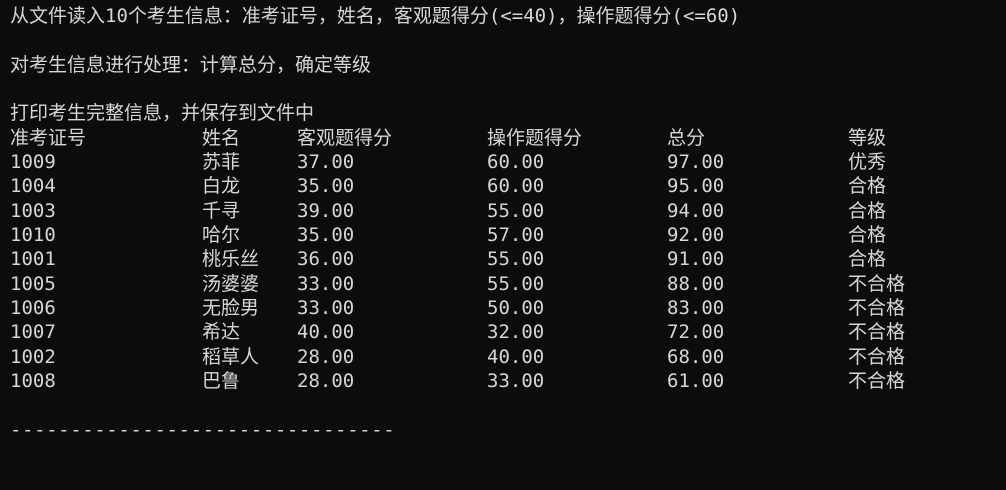  What do you see at coordinates (221, 234) in the screenshot?
I see `name-cell: 哈尔` at bounding box center [221, 234].